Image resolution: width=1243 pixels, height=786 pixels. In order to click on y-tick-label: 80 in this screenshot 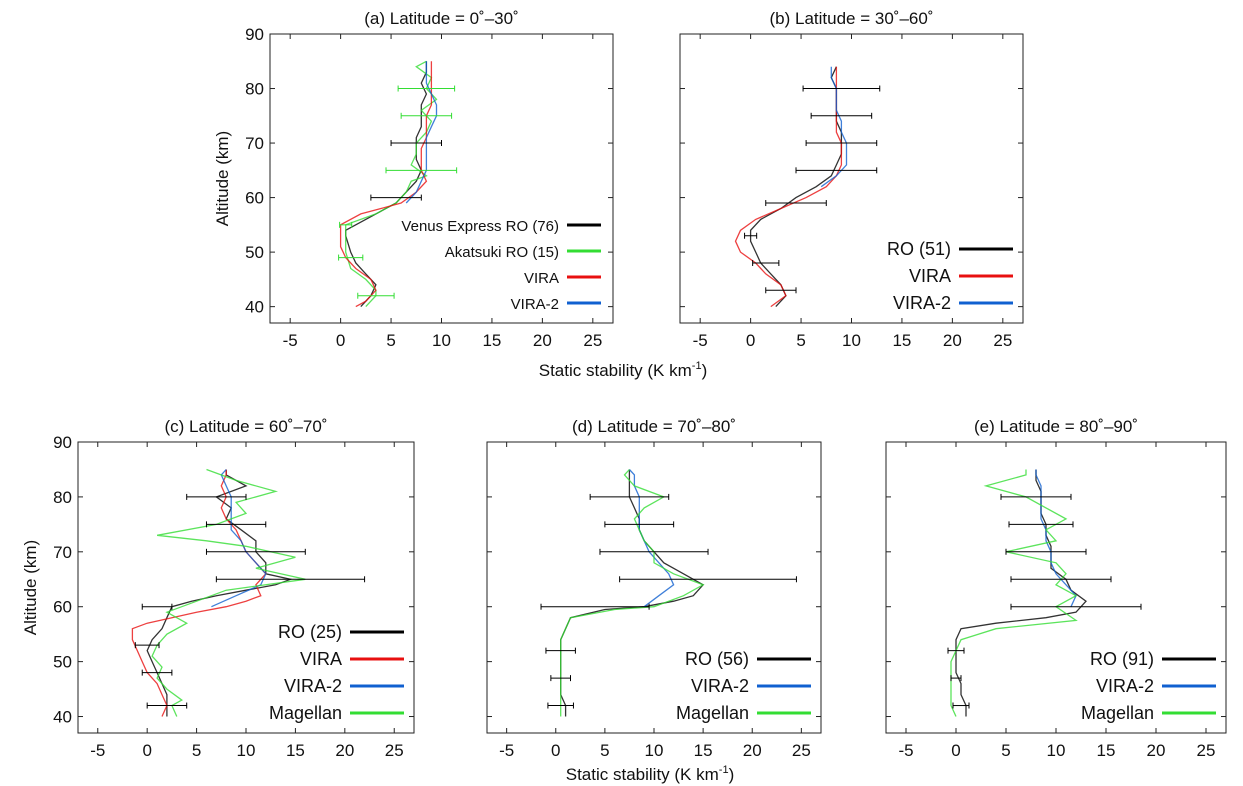, I will do `click(62, 497)`.